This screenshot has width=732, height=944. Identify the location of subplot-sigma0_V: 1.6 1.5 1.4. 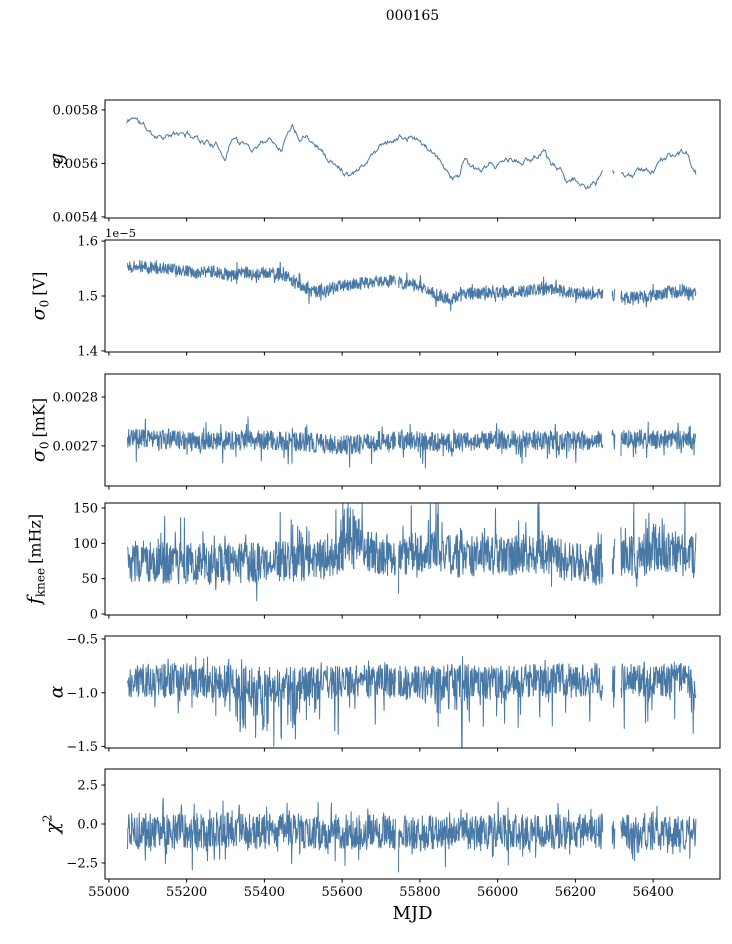
(399, 297).